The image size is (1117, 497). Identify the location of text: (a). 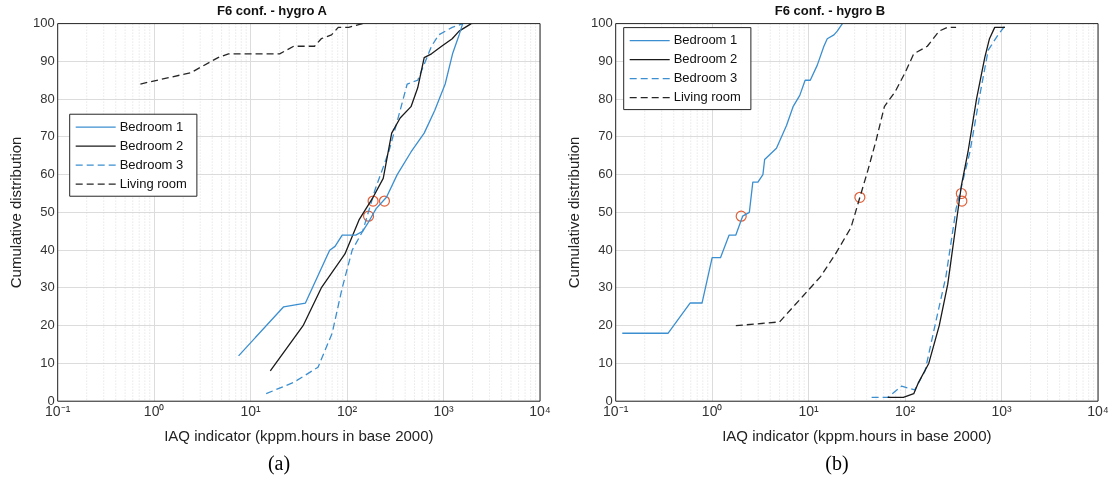
(279, 463).